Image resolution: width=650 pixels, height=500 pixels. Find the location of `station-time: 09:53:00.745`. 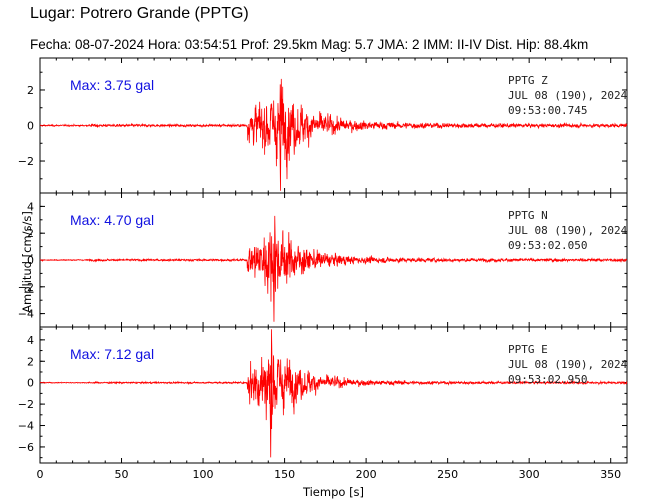

station-time: 09:53:00.745 is located at coordinates (547, 110).